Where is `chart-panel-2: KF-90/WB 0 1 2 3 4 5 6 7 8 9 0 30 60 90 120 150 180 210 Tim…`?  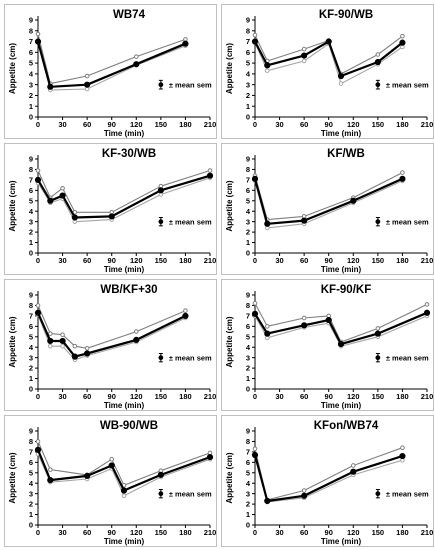
chart-panel-2: KF-90/WB 0 1 2 3 4 5 6 7 8 9 0 30 60 90 120 150 180 210 Tim… is located at coordinates (327, 71).